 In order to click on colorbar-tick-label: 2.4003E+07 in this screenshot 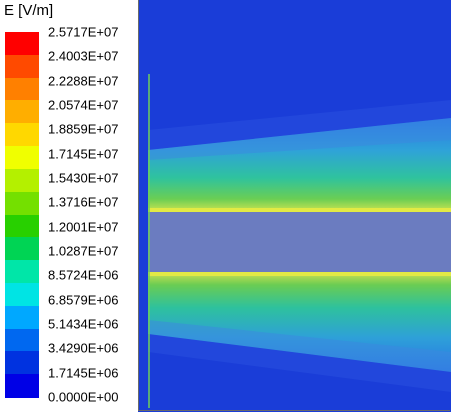, I will do `click(83, 56)`.